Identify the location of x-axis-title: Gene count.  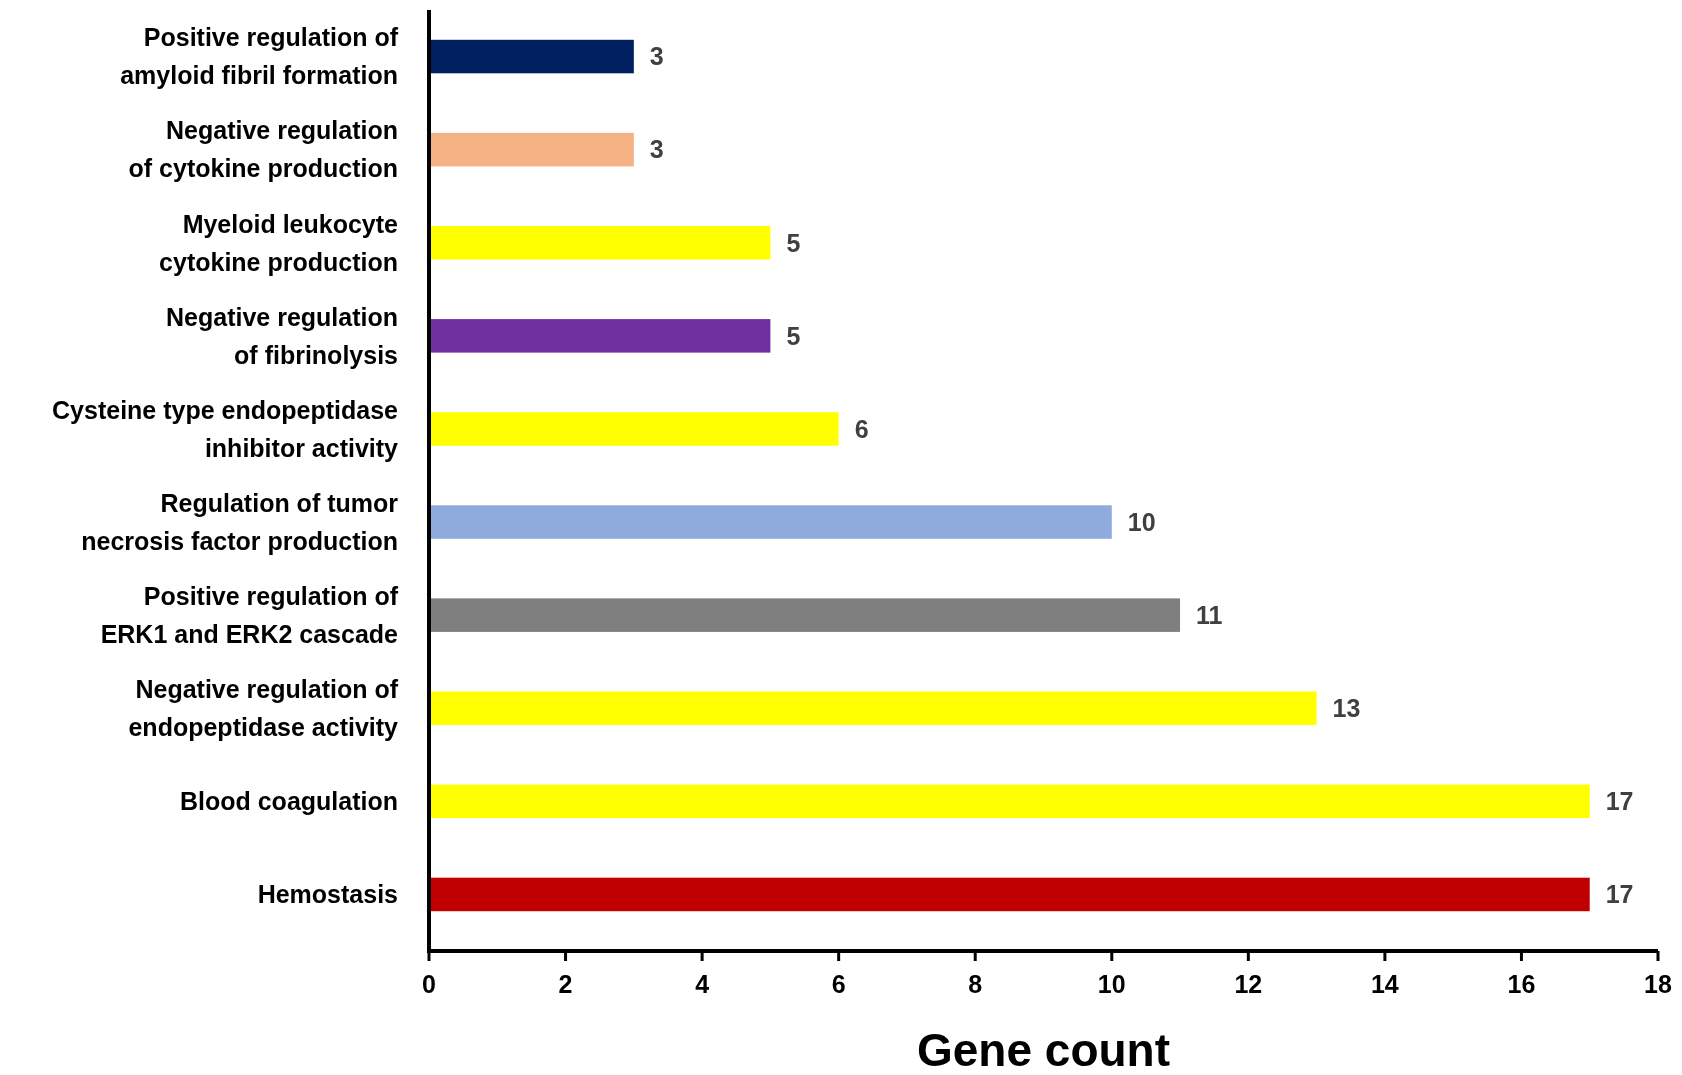
(1043, 1049).